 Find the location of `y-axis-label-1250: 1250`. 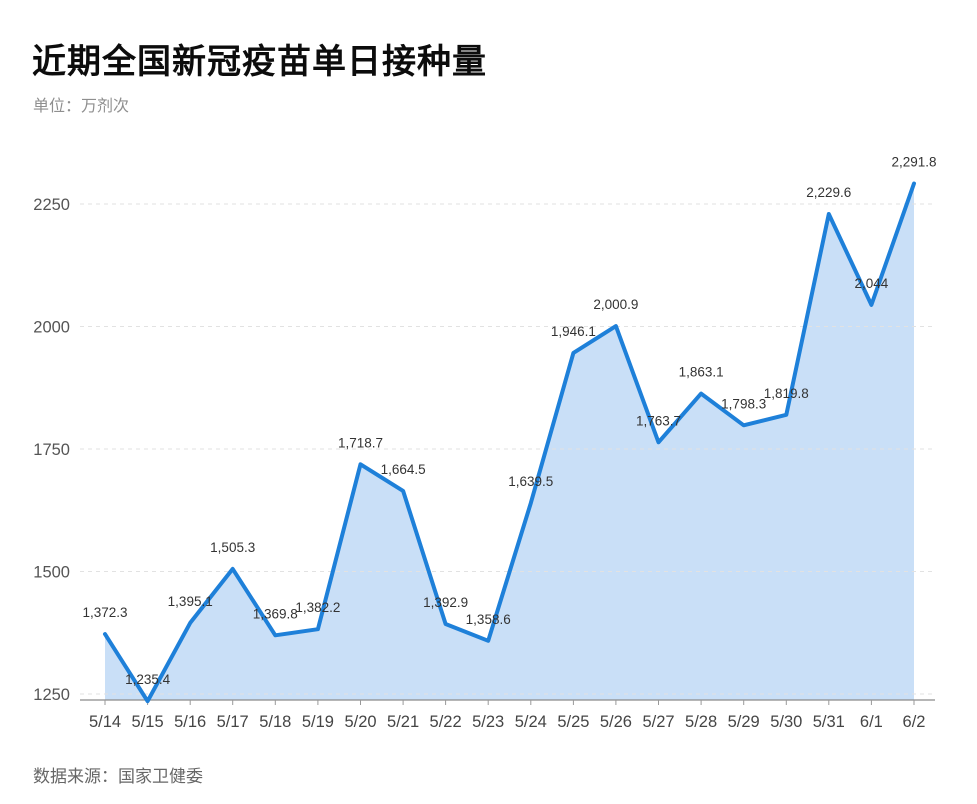

y-axis-label-1250: 1250 is located at coordinates (51, 695).